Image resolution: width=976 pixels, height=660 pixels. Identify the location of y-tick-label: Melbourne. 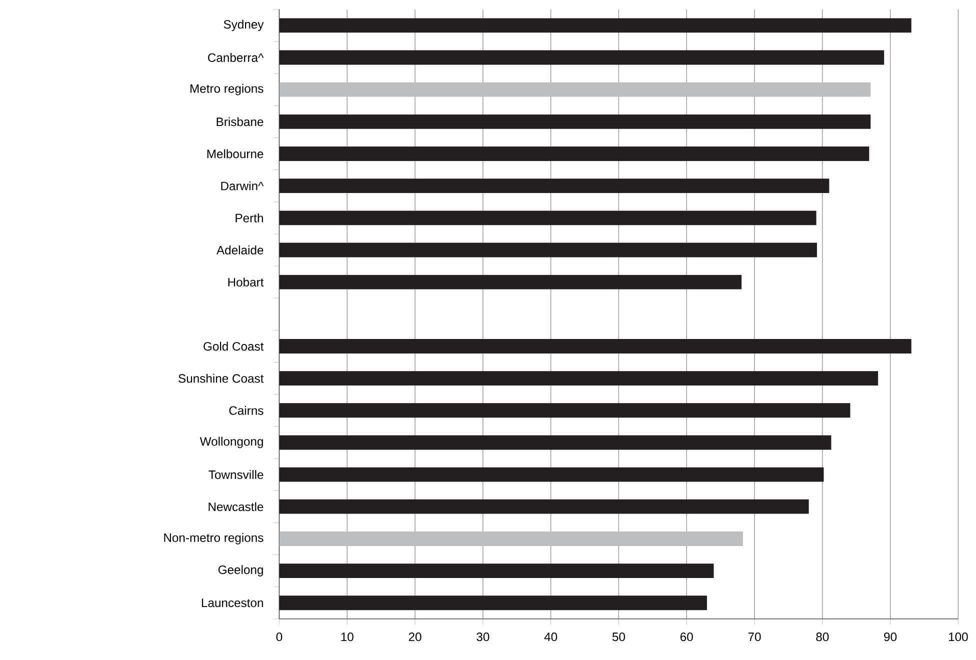
(235, 153).